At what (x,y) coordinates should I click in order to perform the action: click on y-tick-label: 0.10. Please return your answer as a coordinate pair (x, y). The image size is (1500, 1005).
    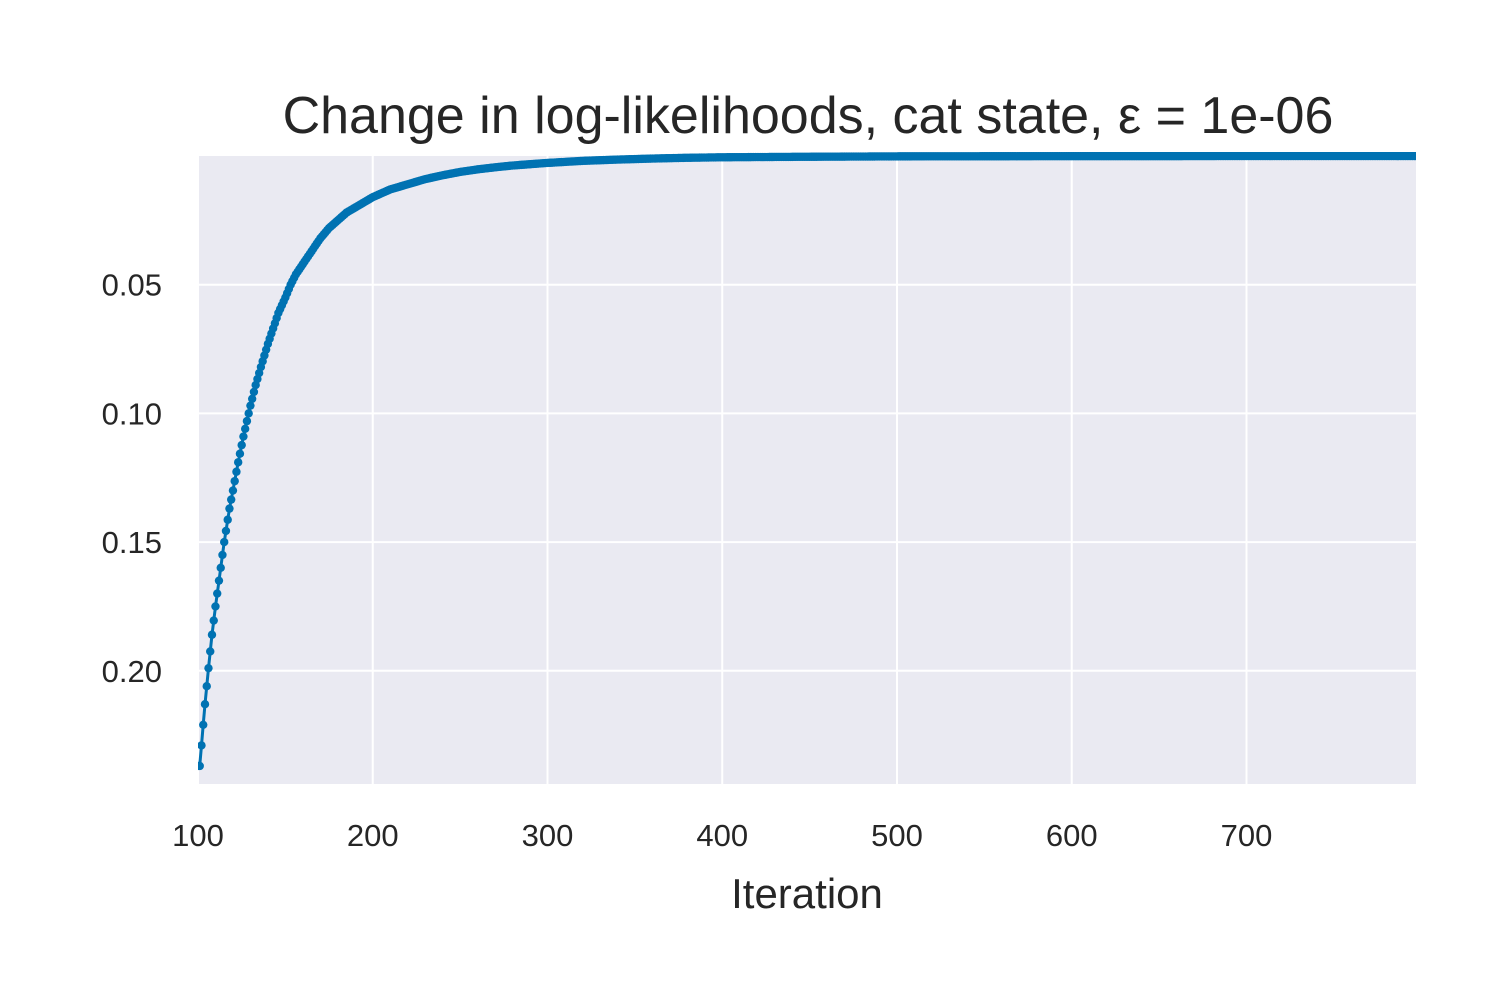
    Looking at the image, I should click on (132, 413).